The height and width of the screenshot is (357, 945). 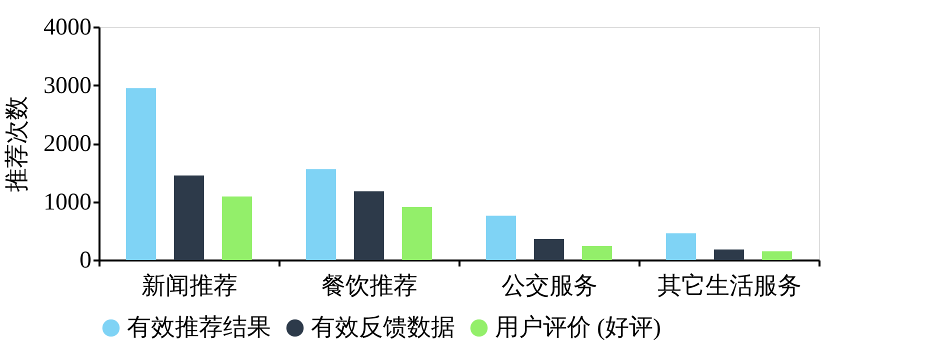 I want to click on x-tick-label: 其它生活服务, so click(x=730, y=286).